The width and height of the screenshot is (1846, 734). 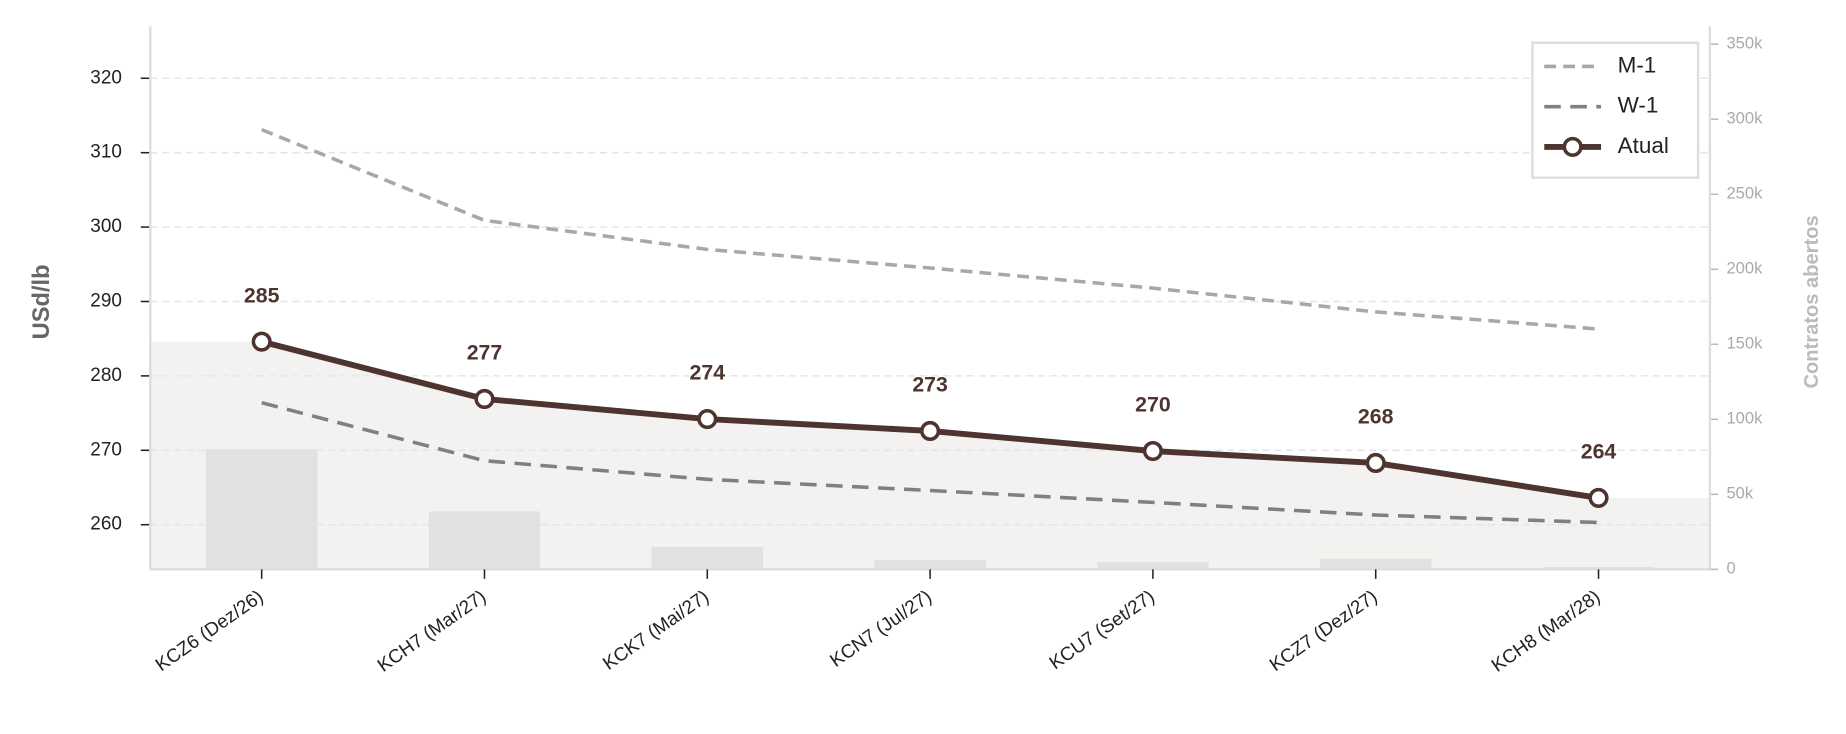 I want to click on x-tick-label: KCH7 (Mar/27), so click(x=432, y=631).